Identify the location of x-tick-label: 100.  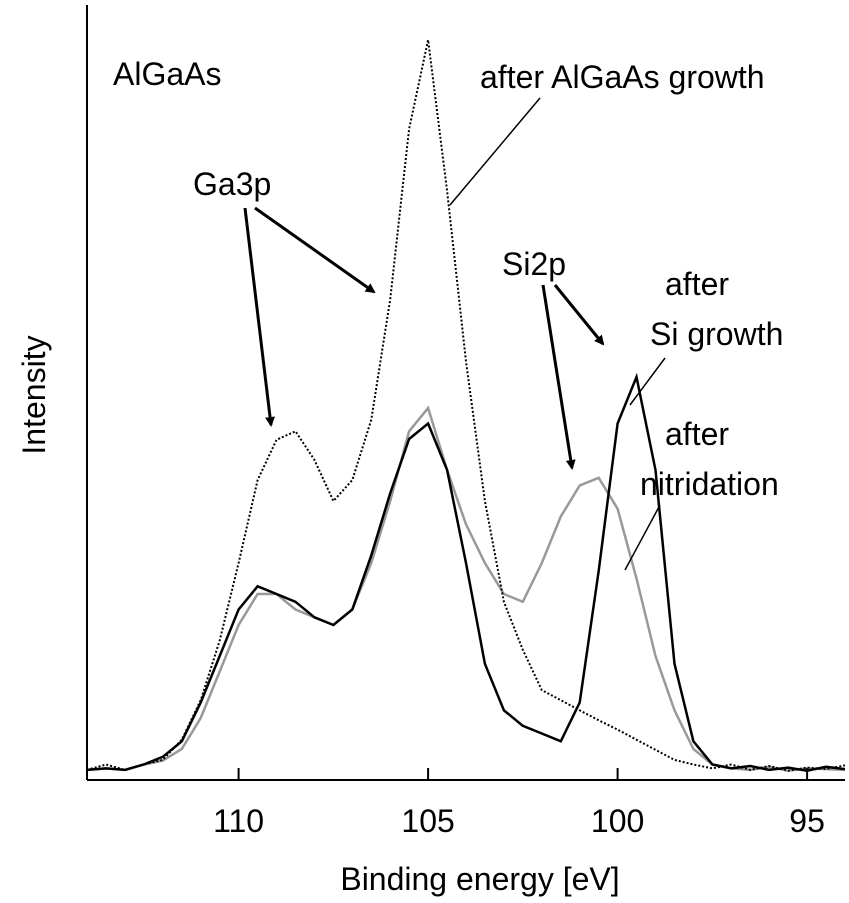
(617, 821).